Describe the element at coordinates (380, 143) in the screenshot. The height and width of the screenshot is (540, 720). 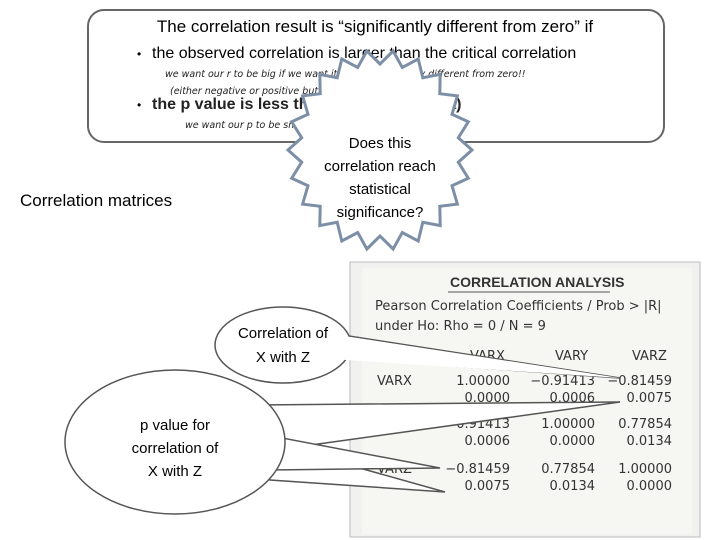
I see `burst-text: Does this` at that location.